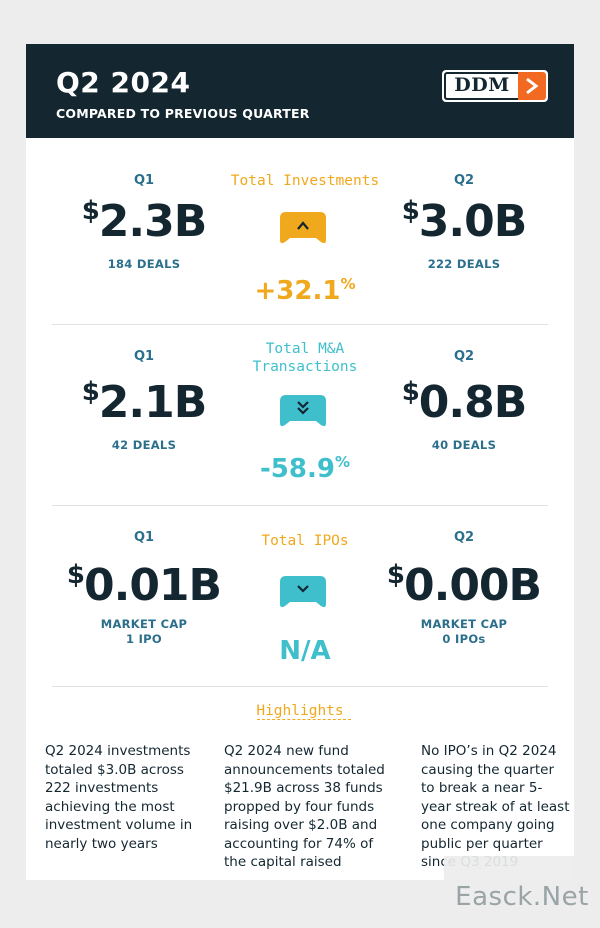  I want to click on q2-amount: $0.8B, so click(464, 402).